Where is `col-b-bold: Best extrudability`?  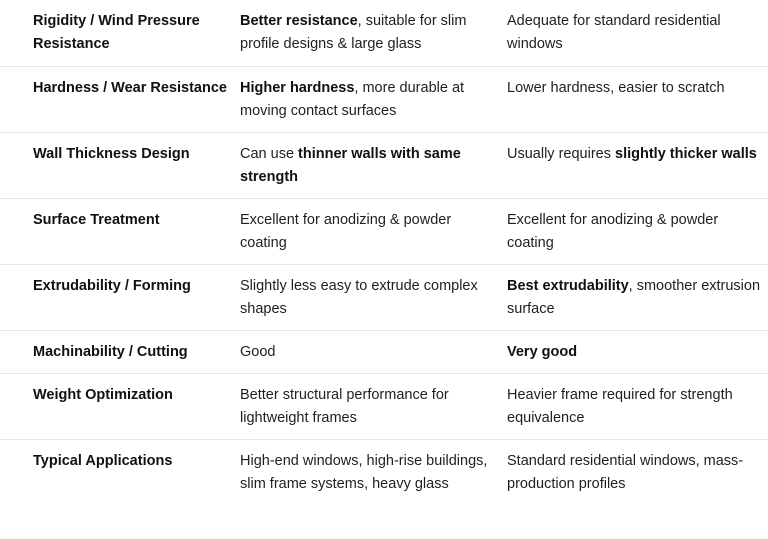
col-b-bold: Best extrudability is located at coordinates (568, 286).